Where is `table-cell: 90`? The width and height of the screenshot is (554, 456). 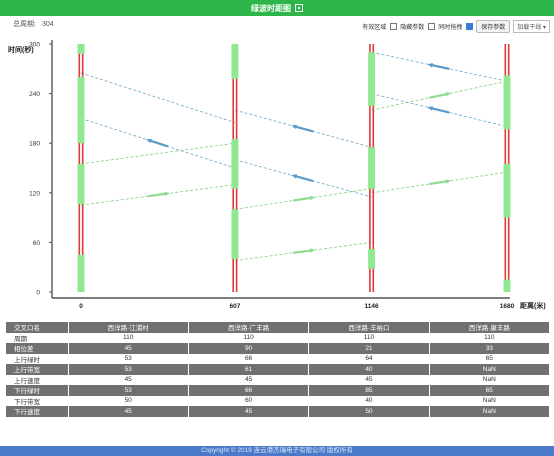 table-cell: 90 is located at coordinates (249, 348).